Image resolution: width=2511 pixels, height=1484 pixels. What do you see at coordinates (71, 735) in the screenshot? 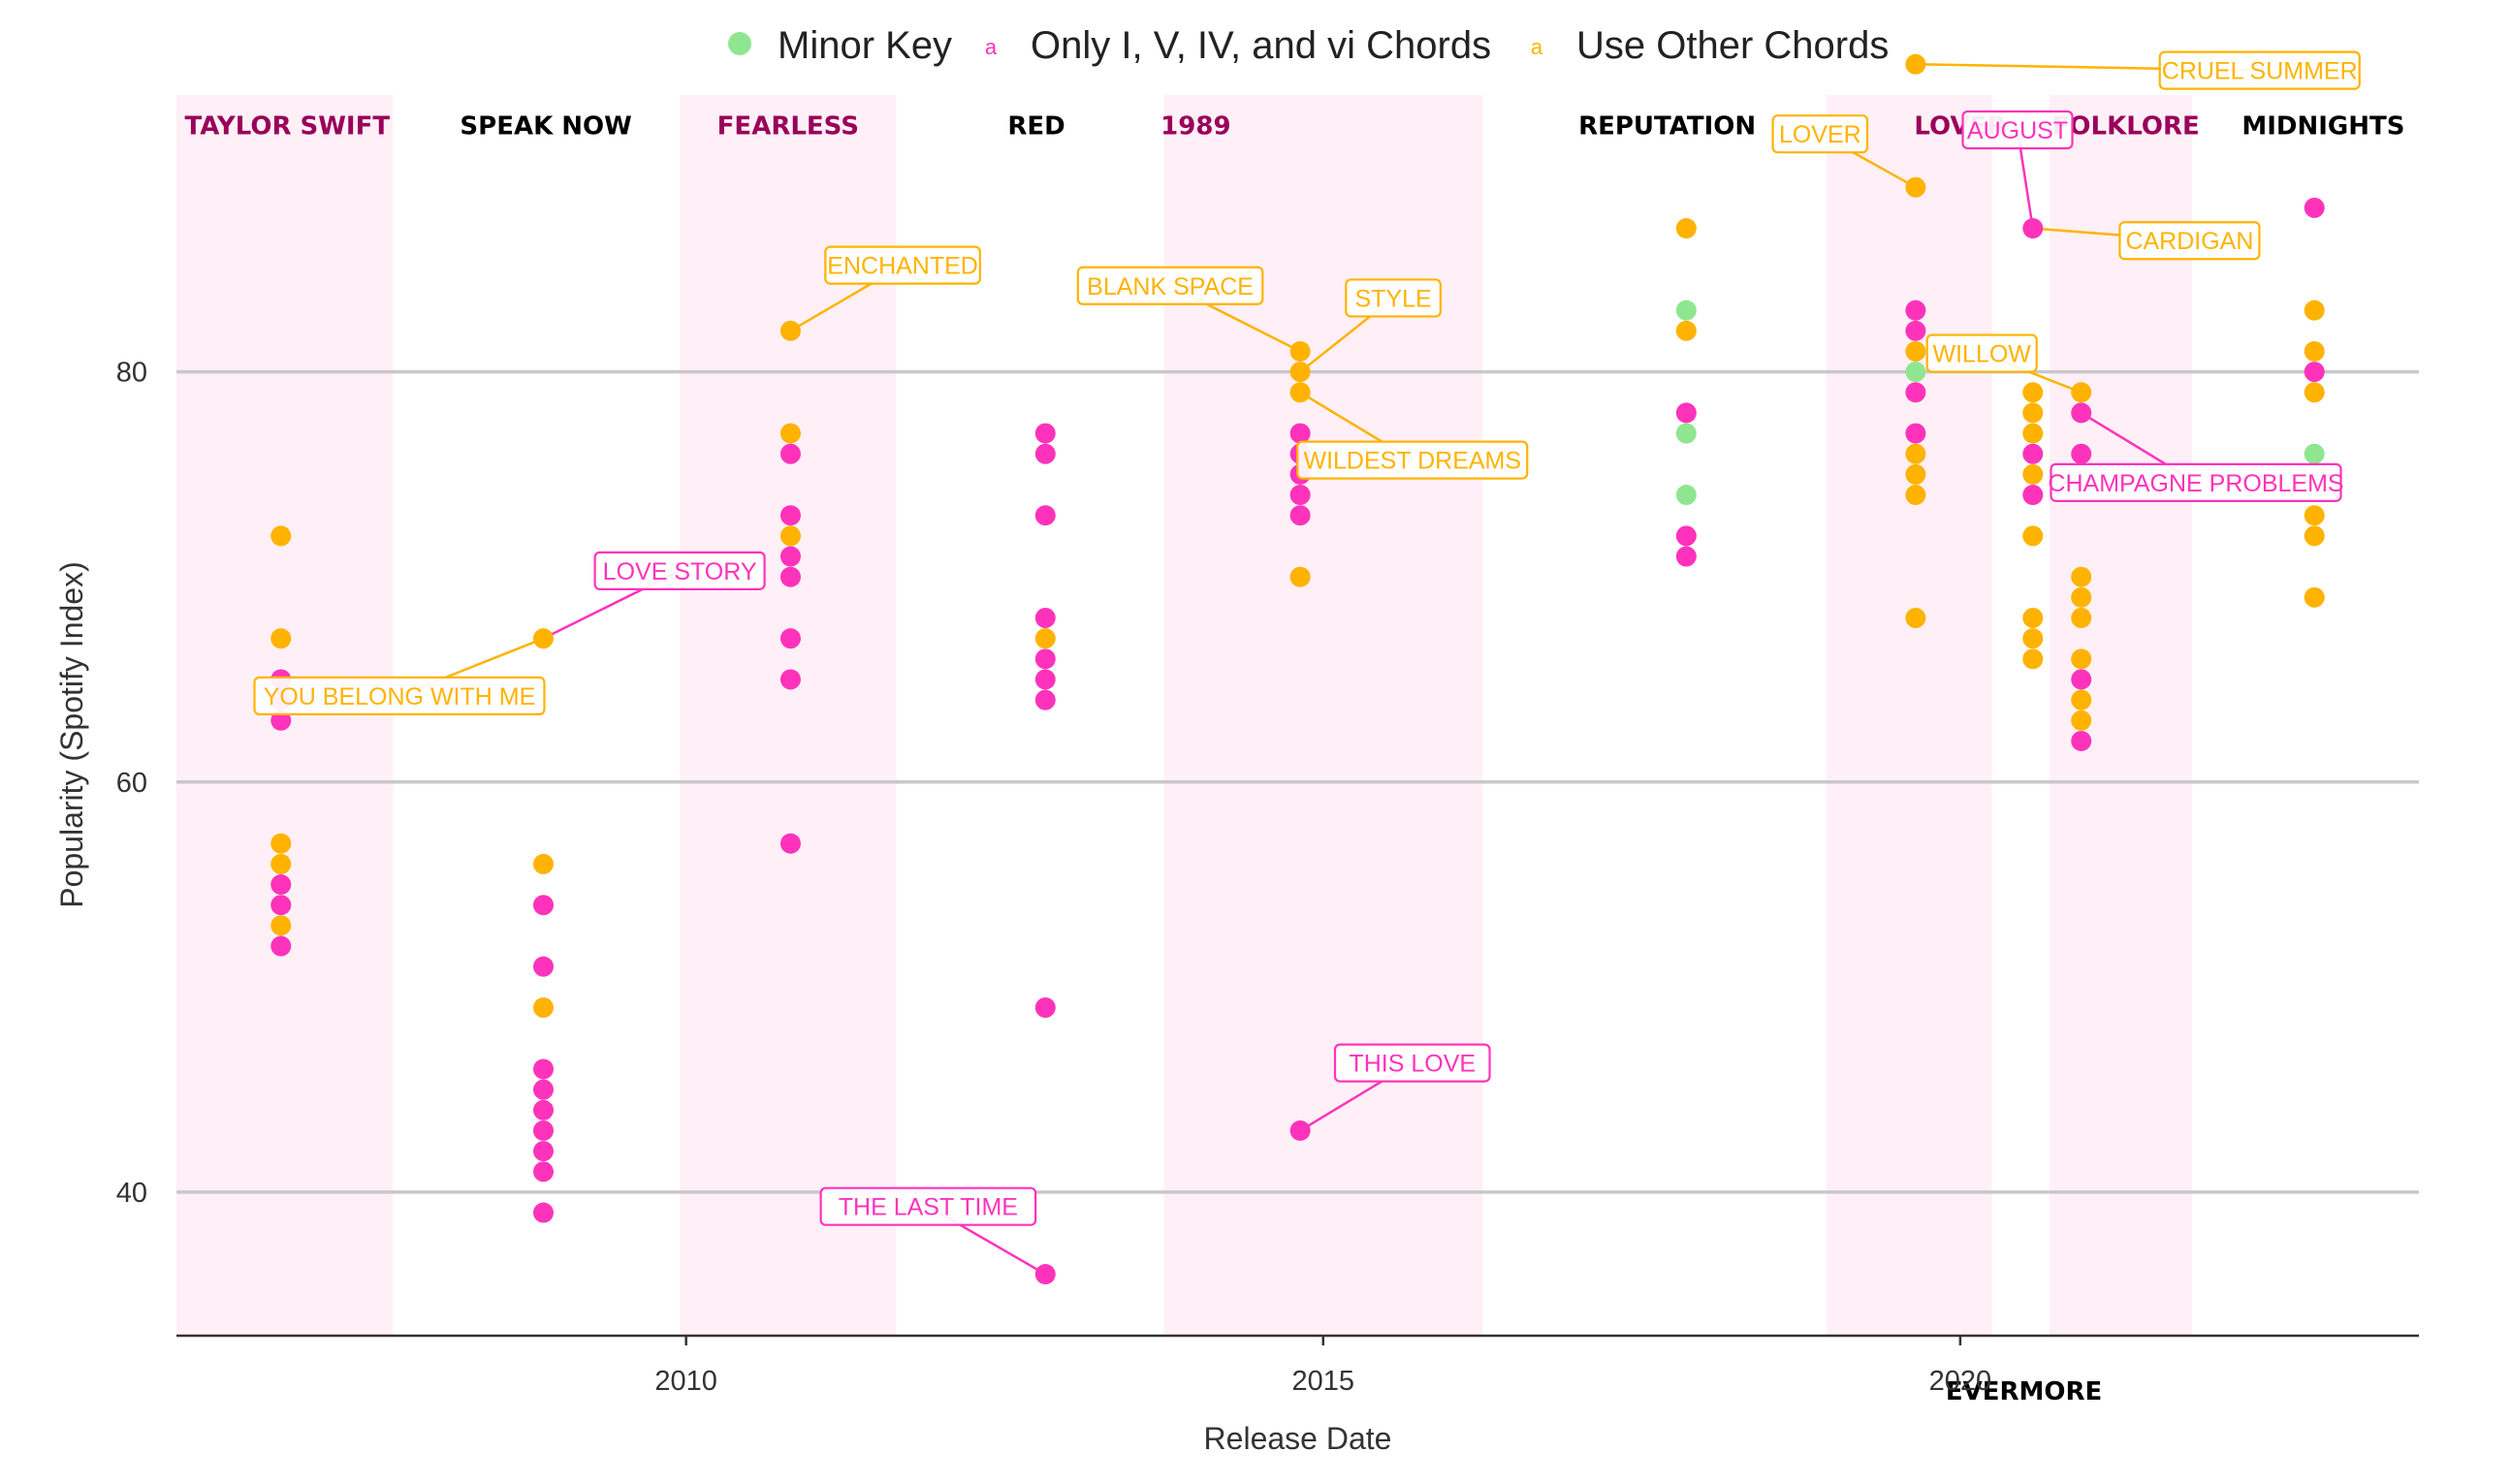
I see `y-axis-title: Popularity (Spotify Index)` at bounding box center [71, 735].